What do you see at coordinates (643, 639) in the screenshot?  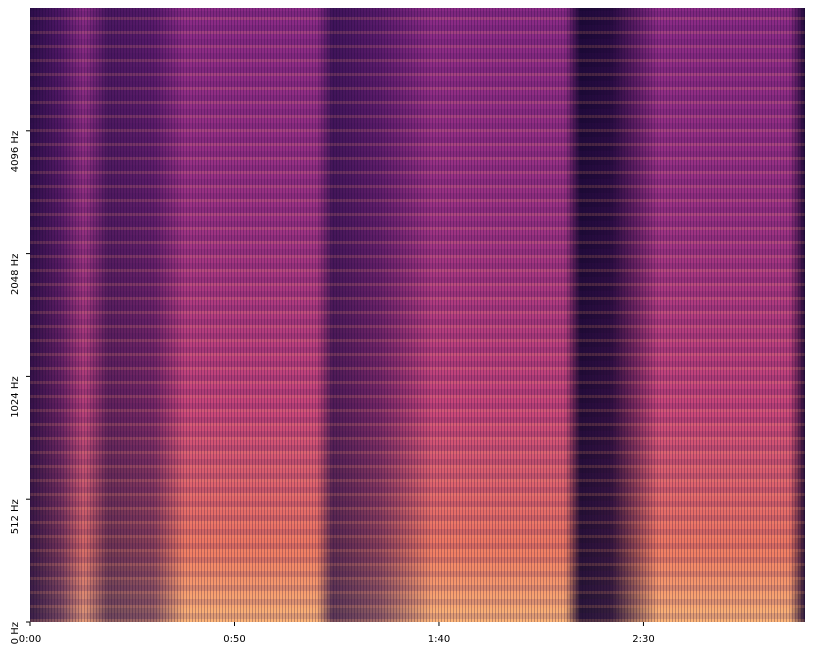 I see `x-tick-label: 2:30` at bounding box center [643, 639].